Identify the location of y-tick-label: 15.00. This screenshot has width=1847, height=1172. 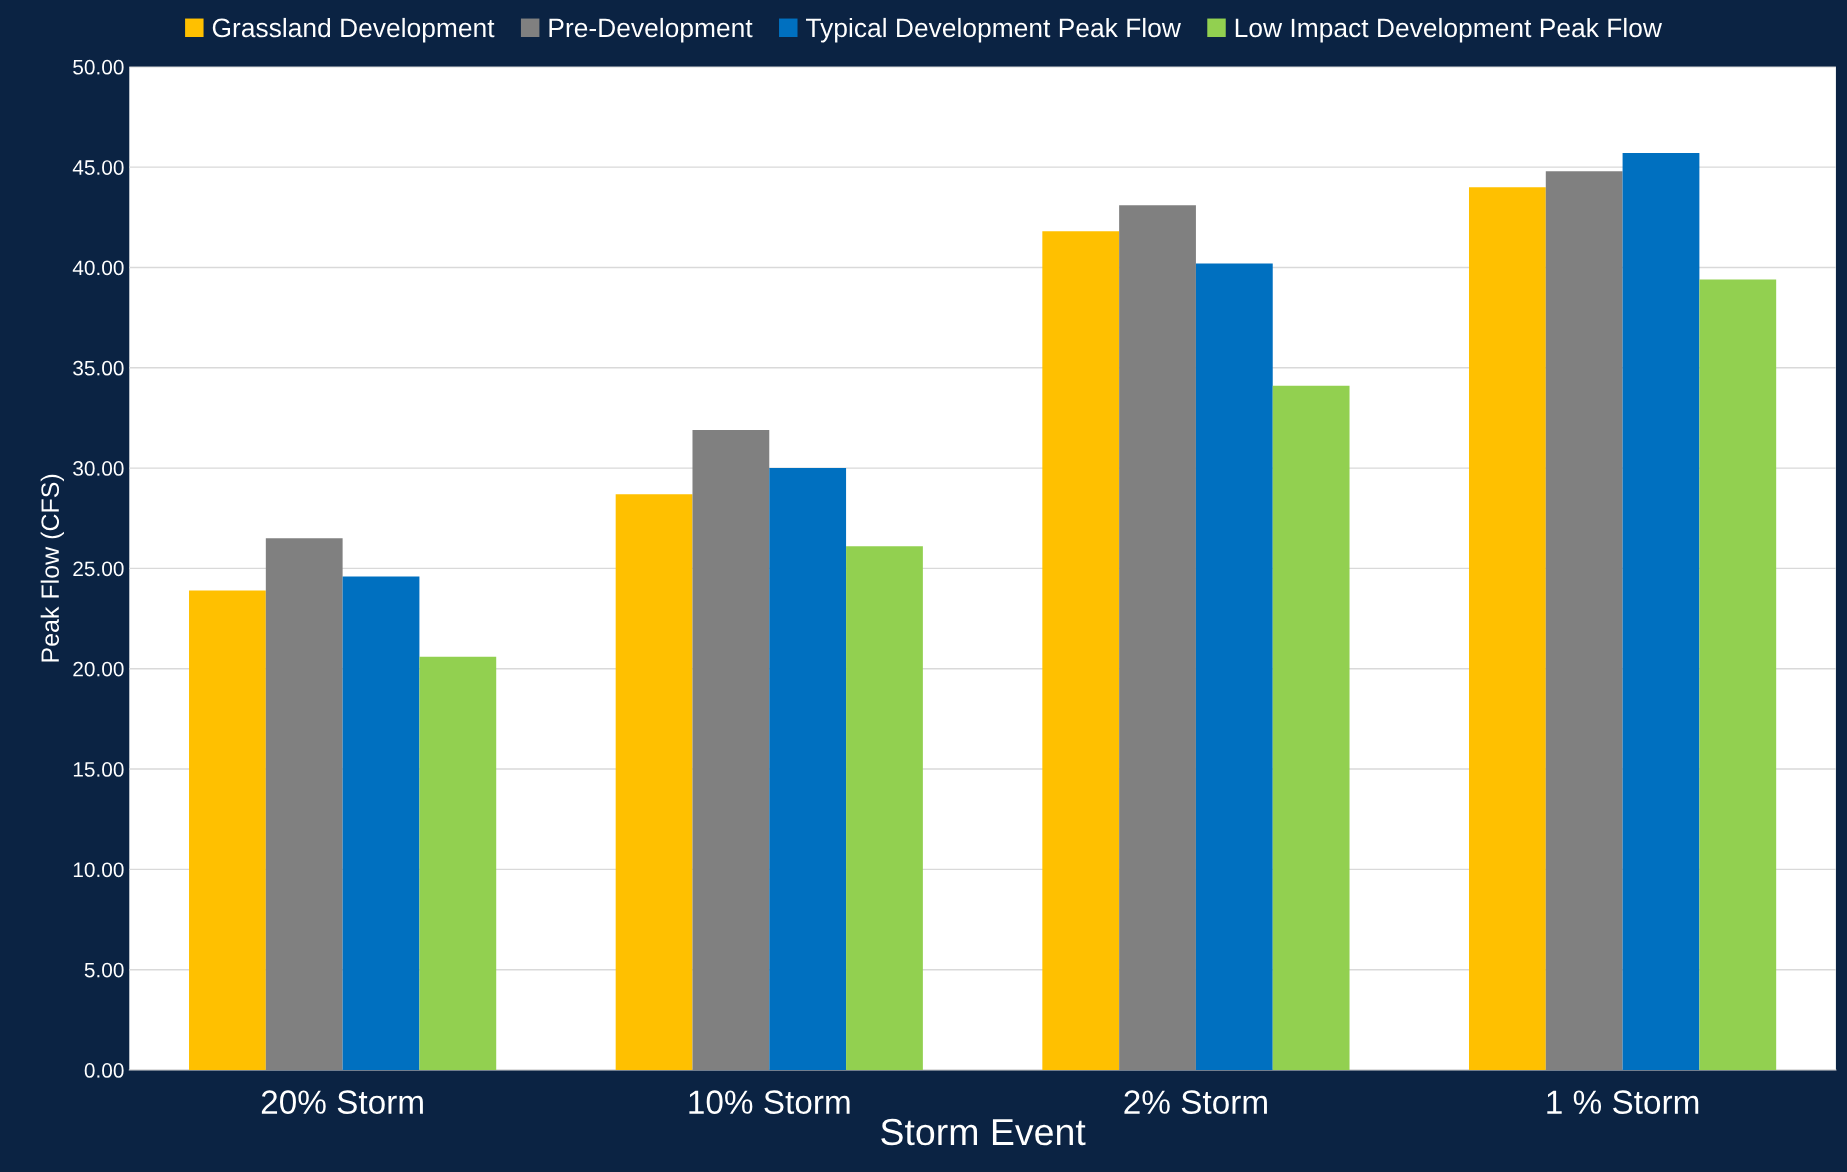
(98, 769).